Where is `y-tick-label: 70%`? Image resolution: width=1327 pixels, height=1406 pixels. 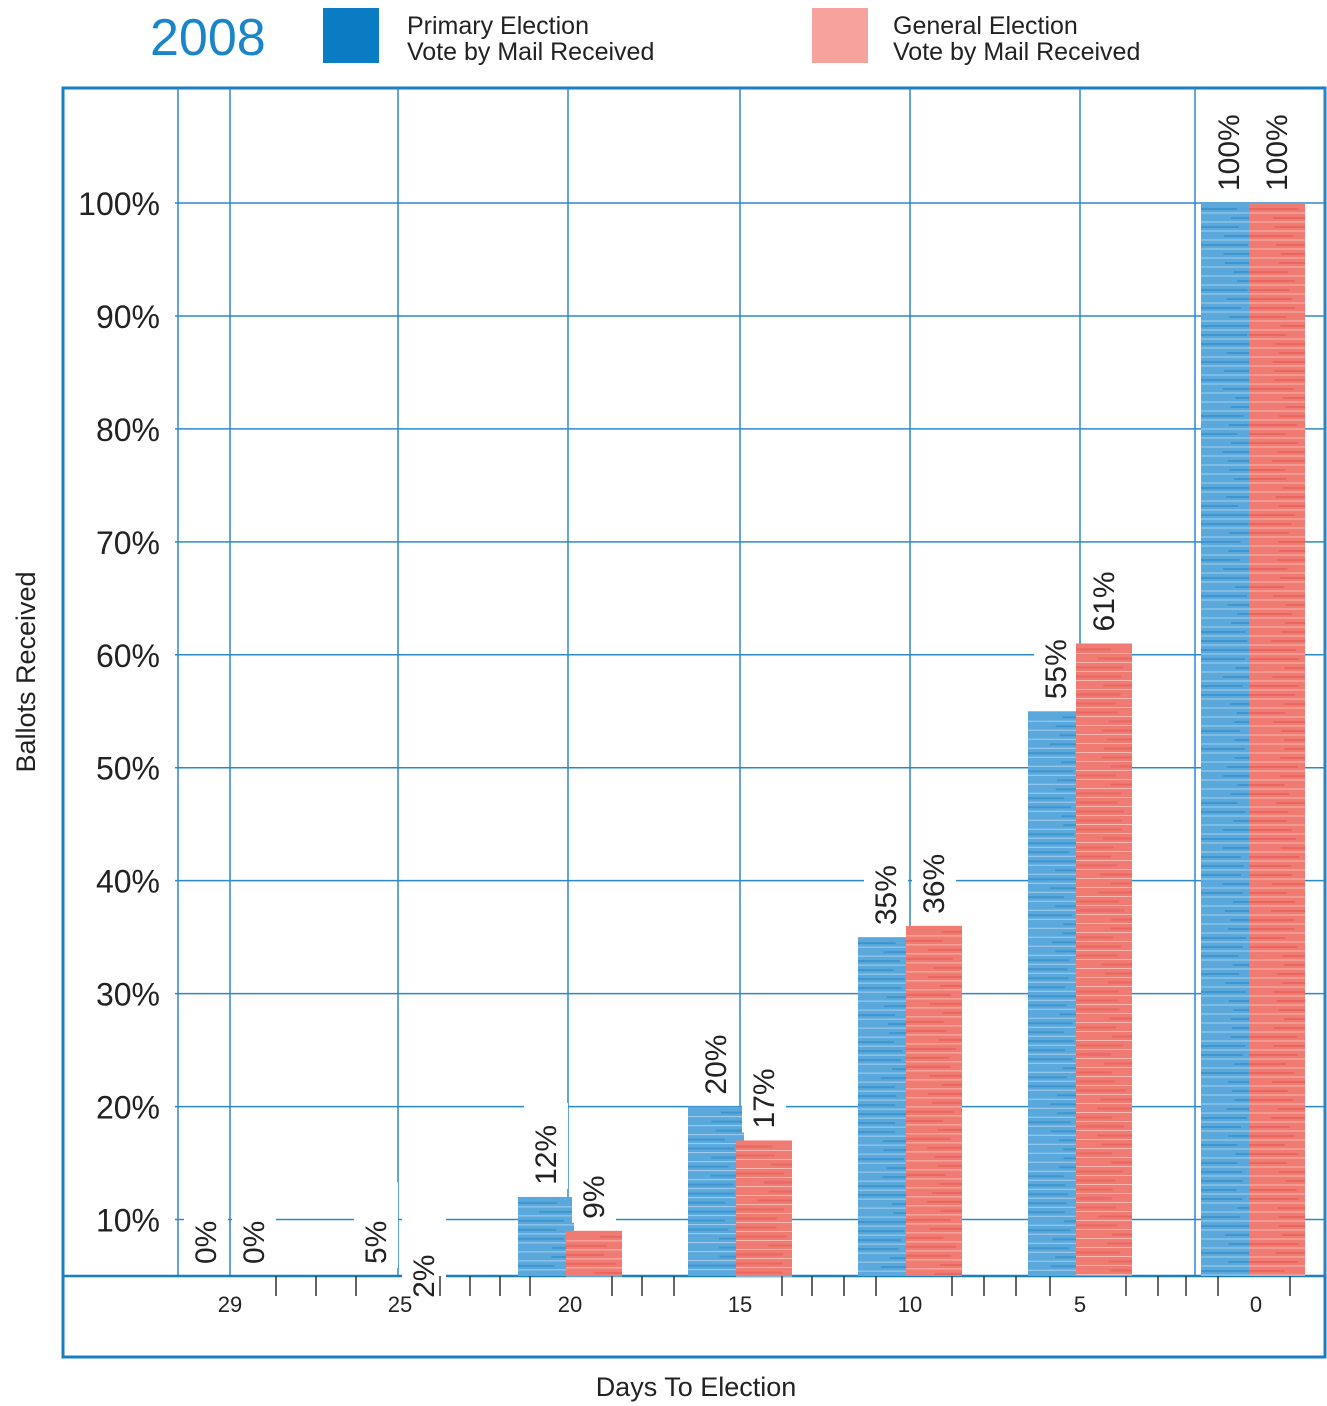 y-tick-label: 70% is located at coordinates (128, 543).